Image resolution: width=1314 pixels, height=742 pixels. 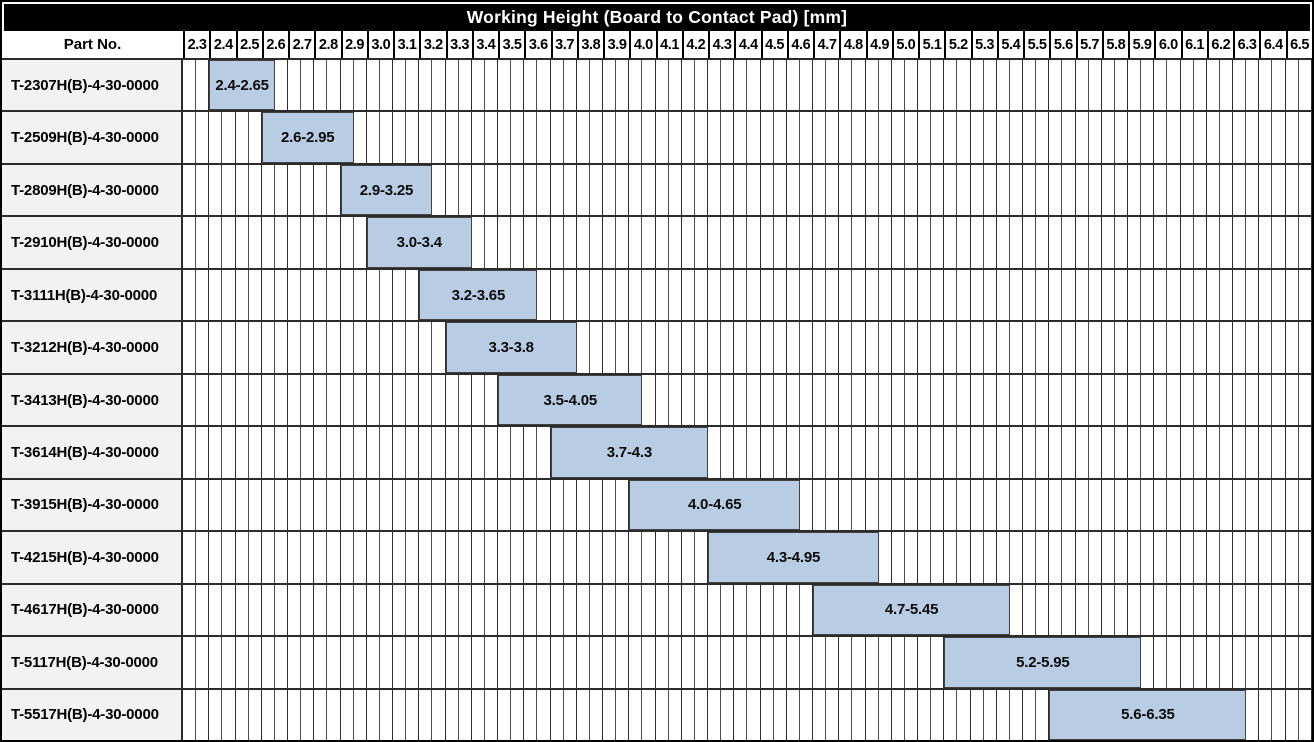 What do you see at coordinates (1009, 44) in the screenshot?
I see `axis-tick: 5.4` at bounding box center [1009, 44].